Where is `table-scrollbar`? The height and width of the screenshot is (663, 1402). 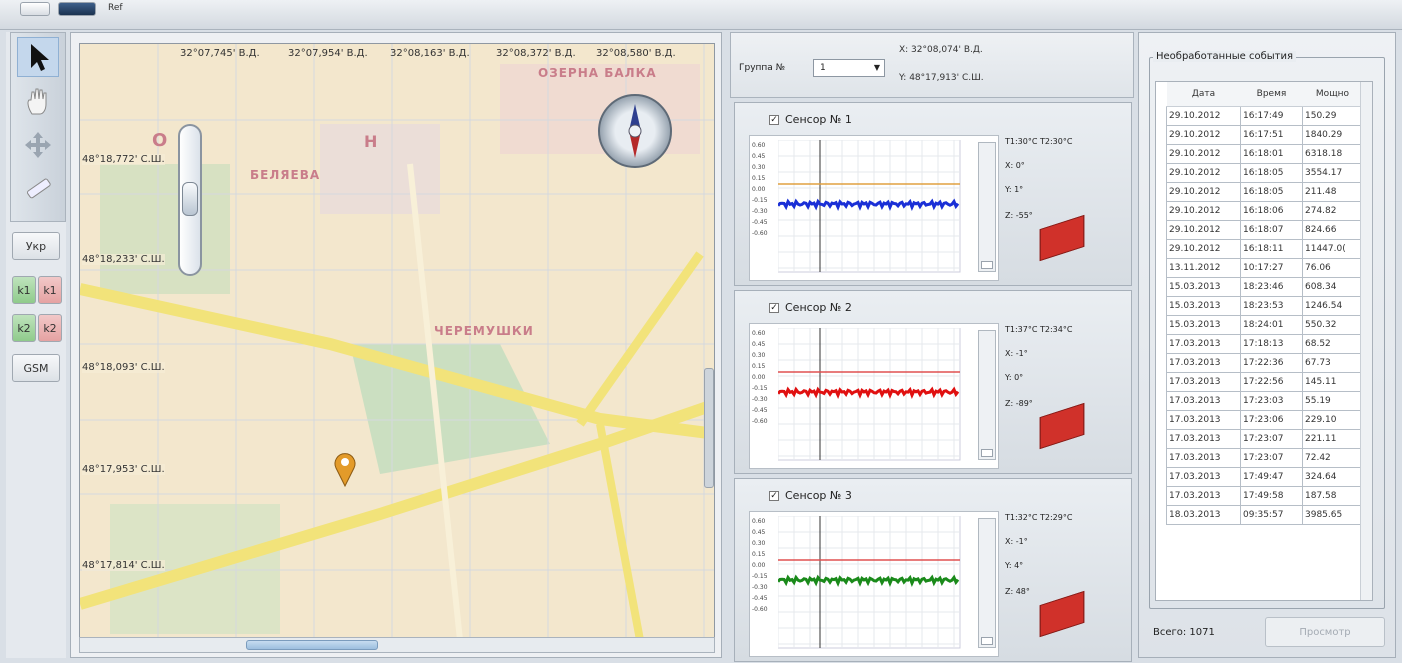 table-scrollbar is located at coordinates (1366, 341).